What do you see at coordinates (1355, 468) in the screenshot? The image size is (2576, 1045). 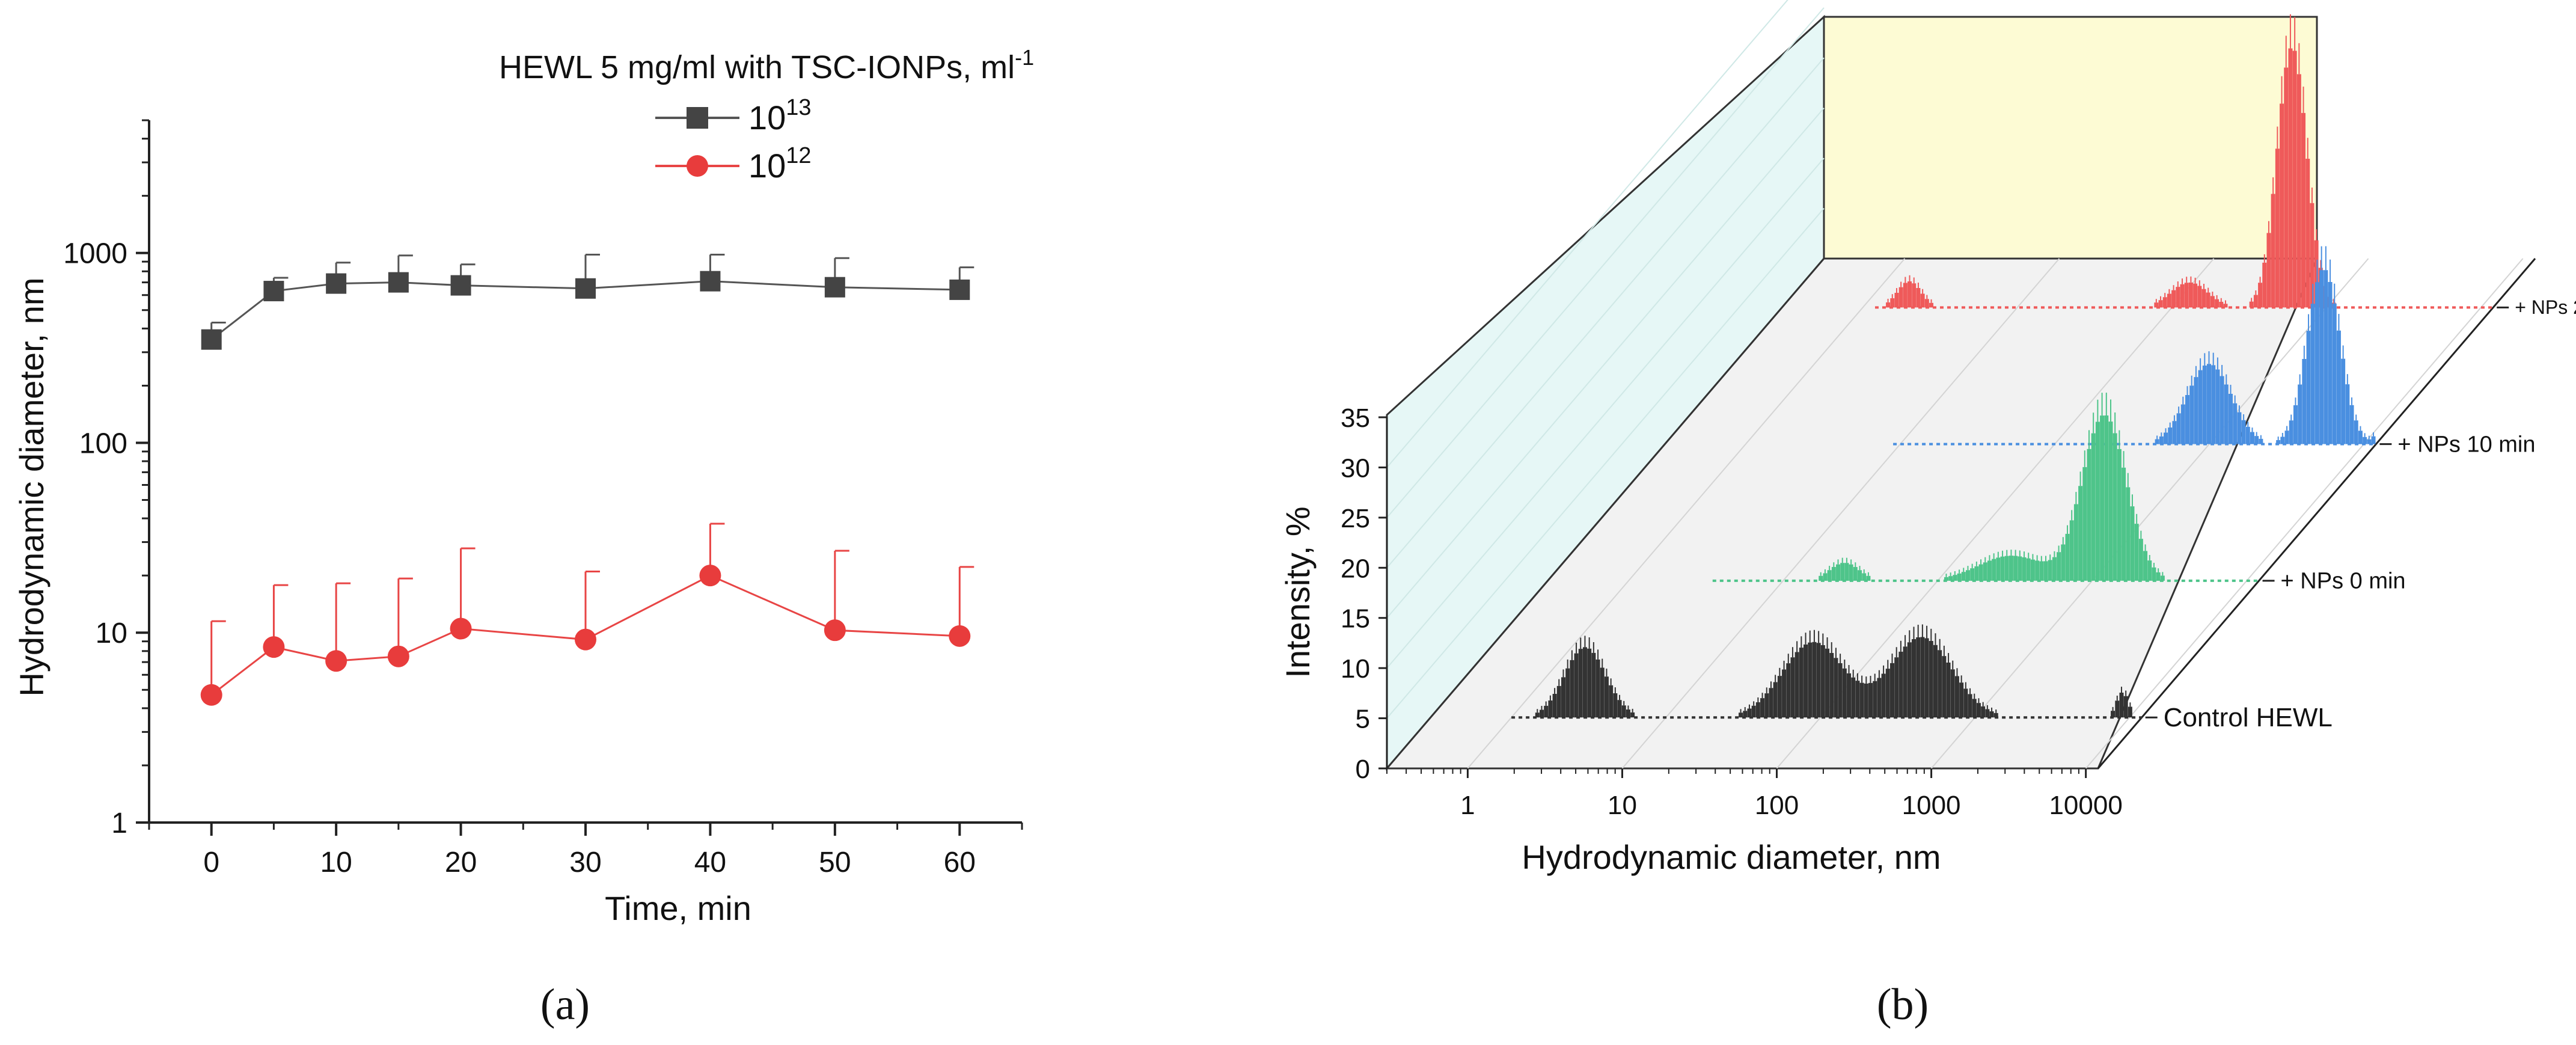 I see `panel-b-y-tick-label: 30` at bounding box center [1355, 468].